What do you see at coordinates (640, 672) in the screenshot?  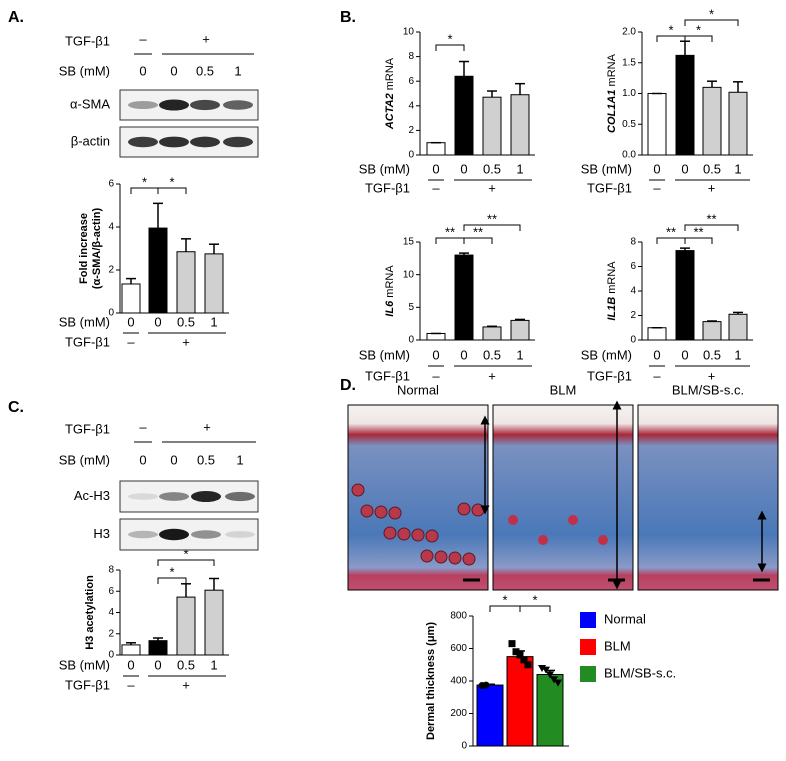 I see `legend-label: BLM/SB-s.c.` at bounding box center [640, 672].